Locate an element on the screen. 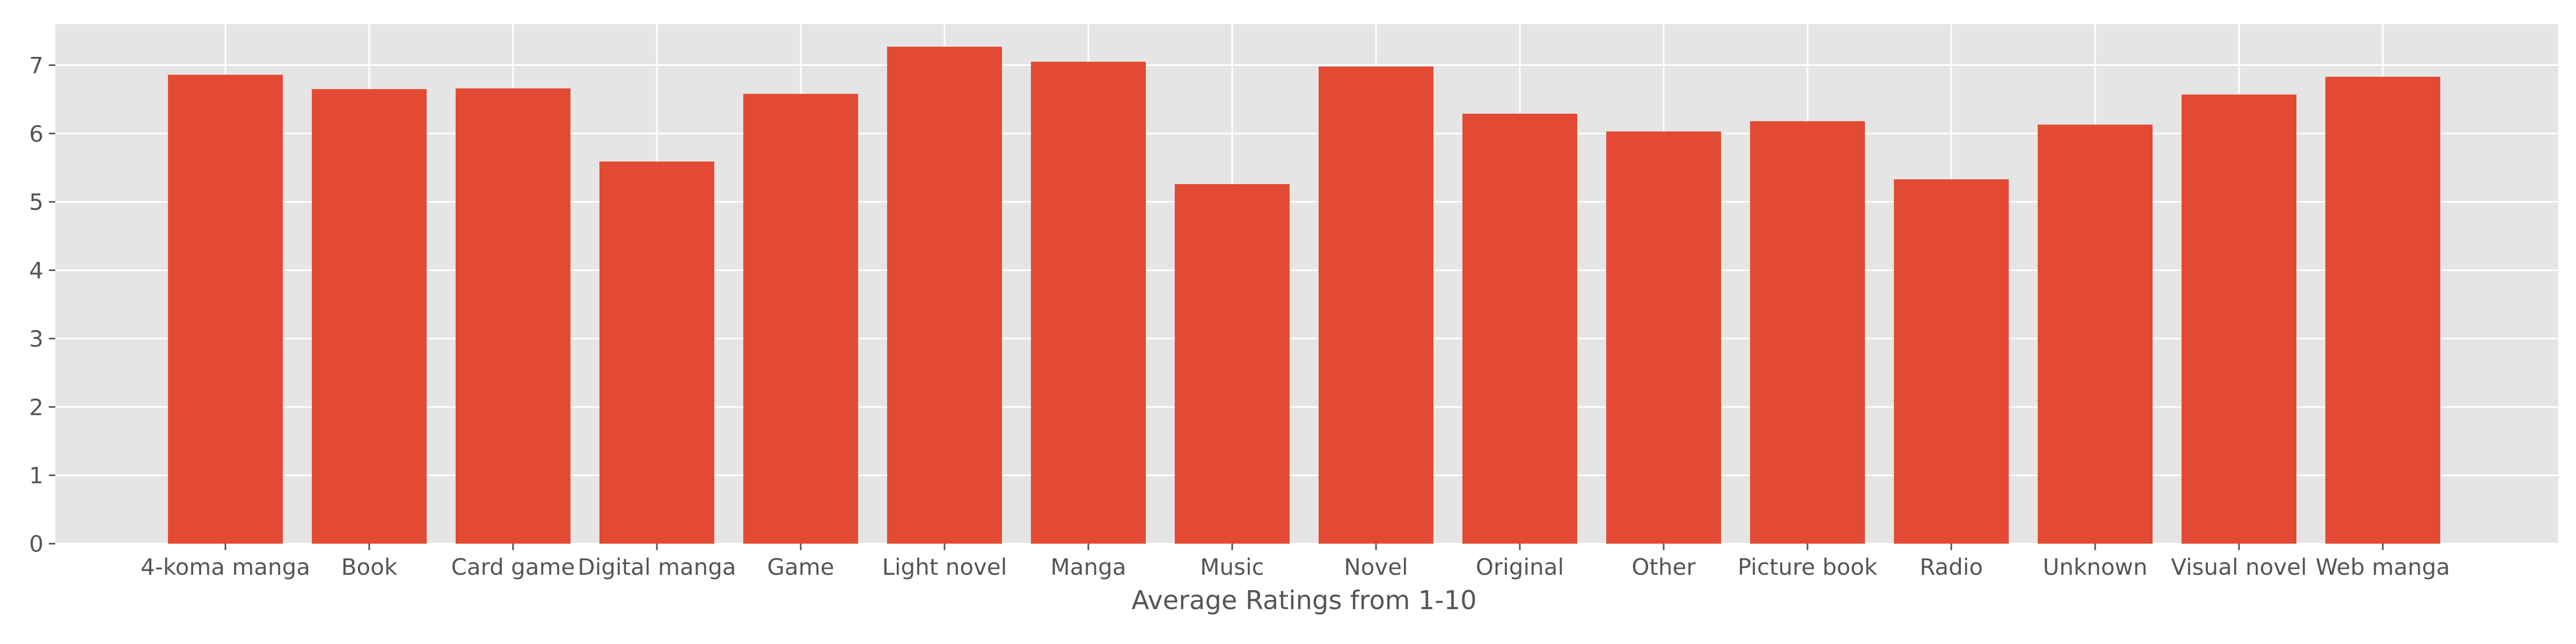 The image size is (2576, 644). y-tick-label: 4 is located at coordinates (36, 271).